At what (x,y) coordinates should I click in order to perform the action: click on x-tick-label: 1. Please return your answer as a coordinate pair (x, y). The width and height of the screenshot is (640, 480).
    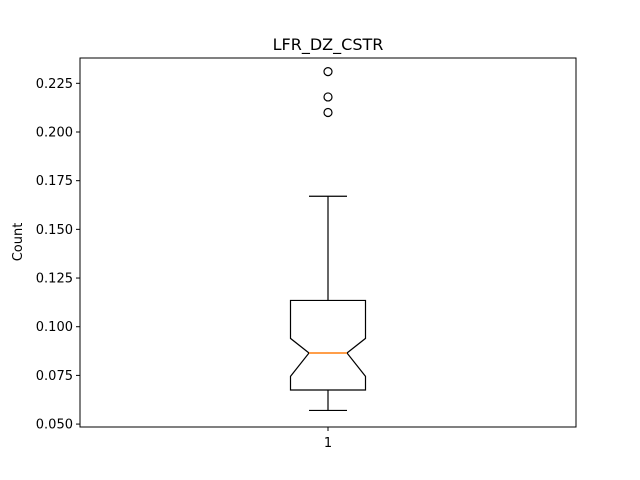
    Looking at the image, I should click on (328, 443).